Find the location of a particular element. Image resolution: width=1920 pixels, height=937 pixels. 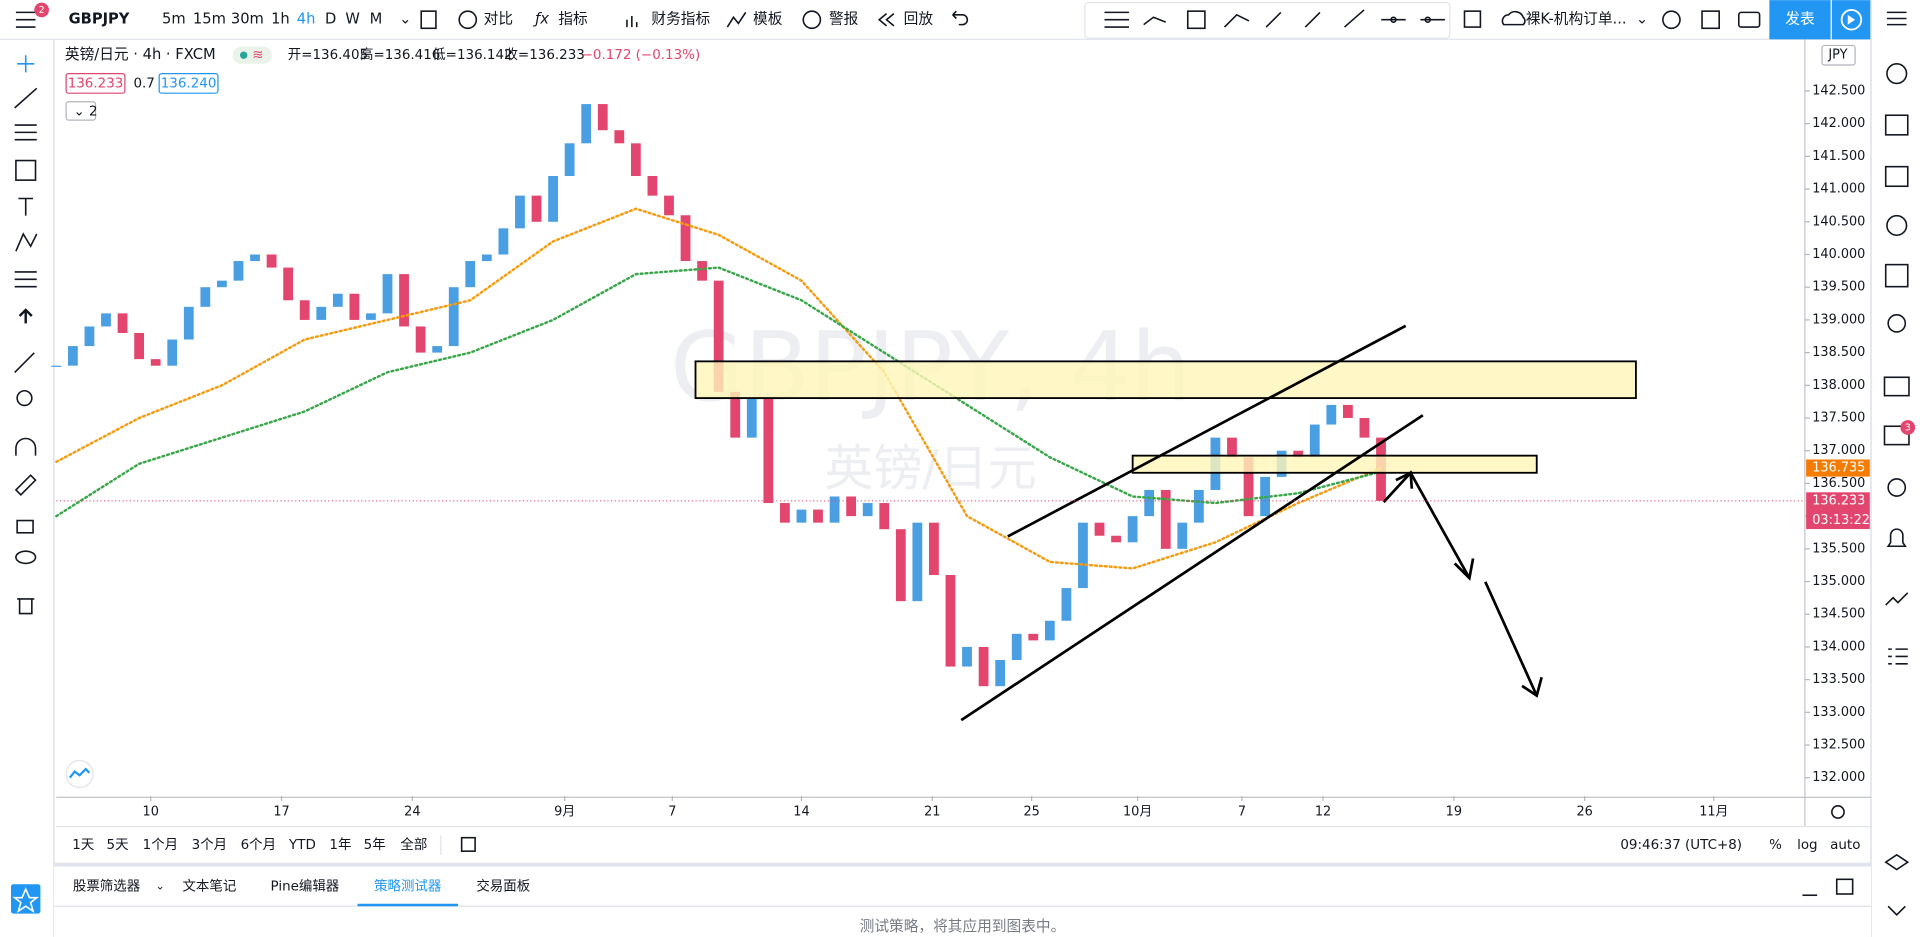

interval: 30m is located at coordinates (247, 19).